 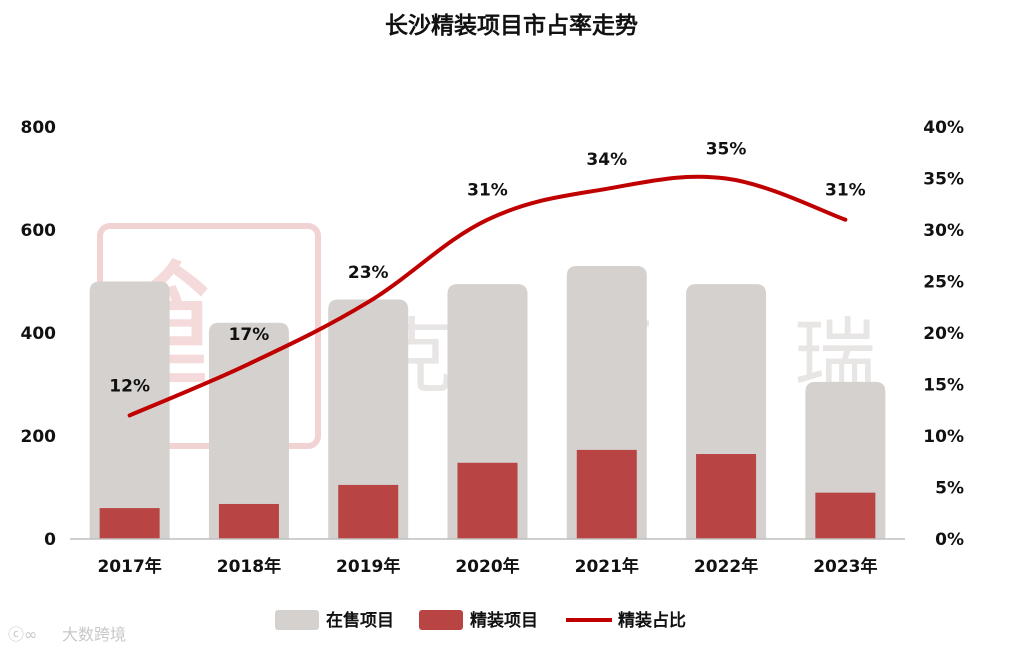 I want to click on share-label-1: 17%, so click(x=249, y=335).